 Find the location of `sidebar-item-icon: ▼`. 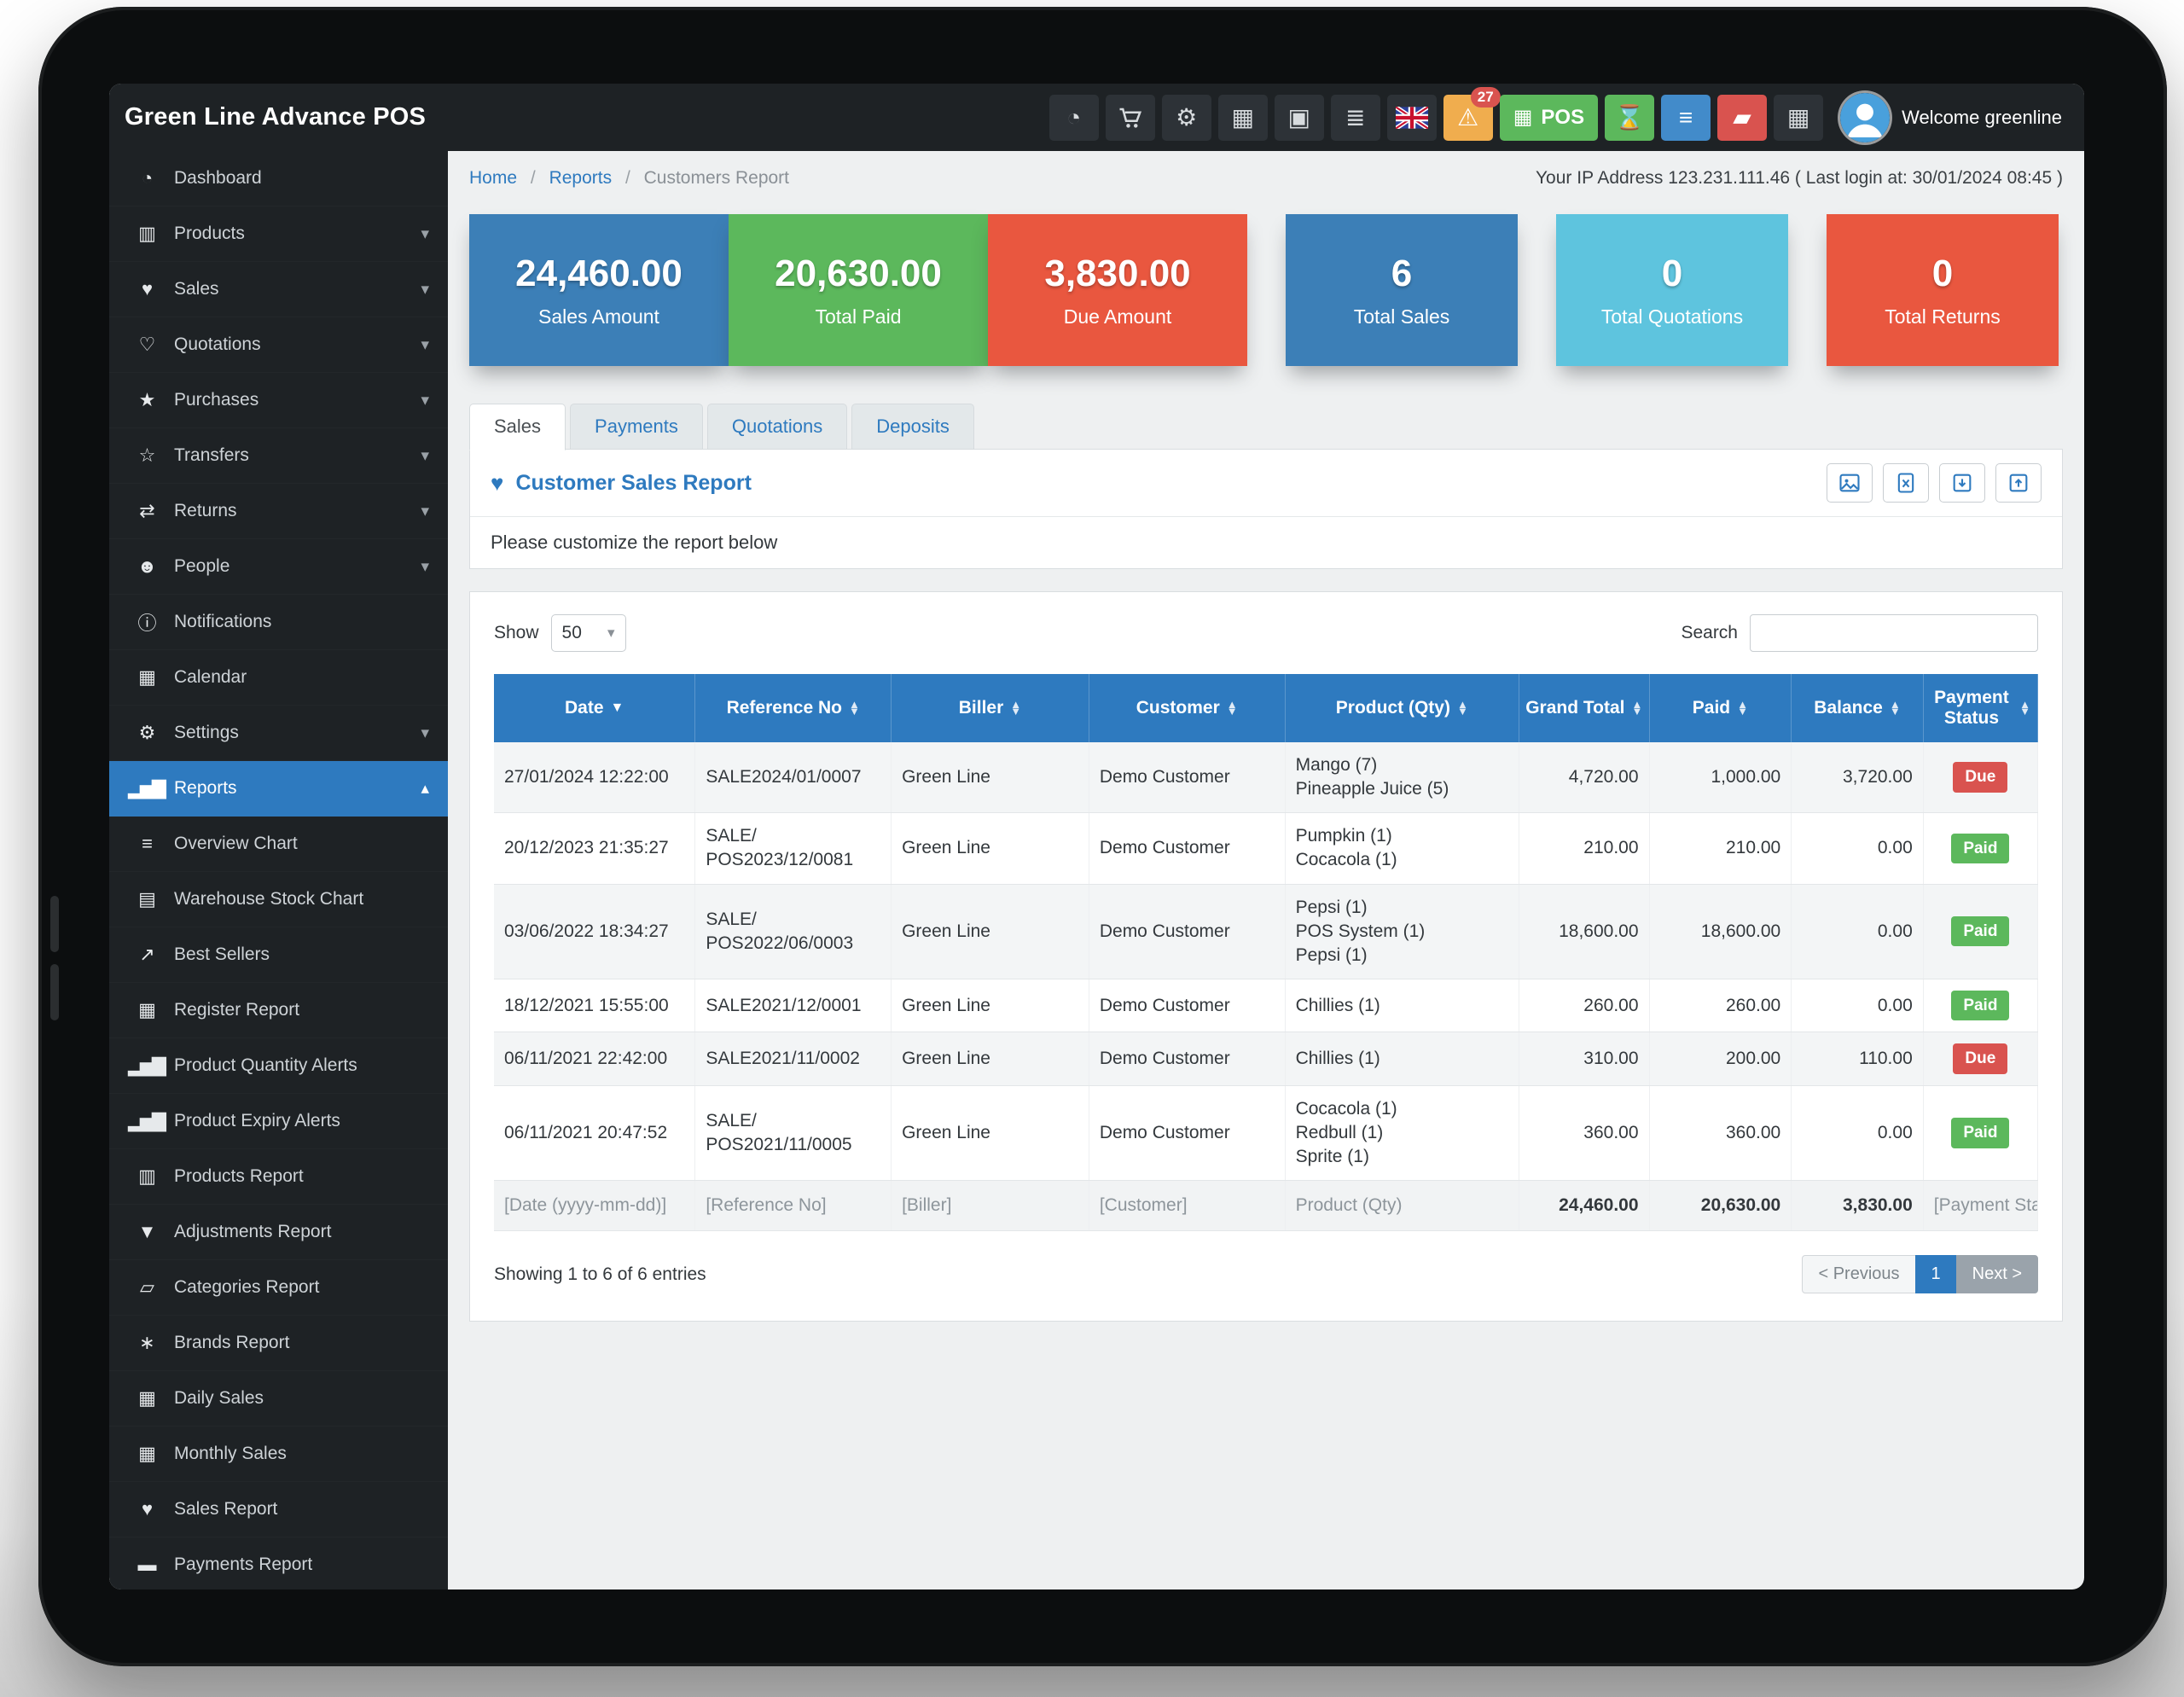

sidebar-item-icon: ▼ is located at coordinates (147, 1231).